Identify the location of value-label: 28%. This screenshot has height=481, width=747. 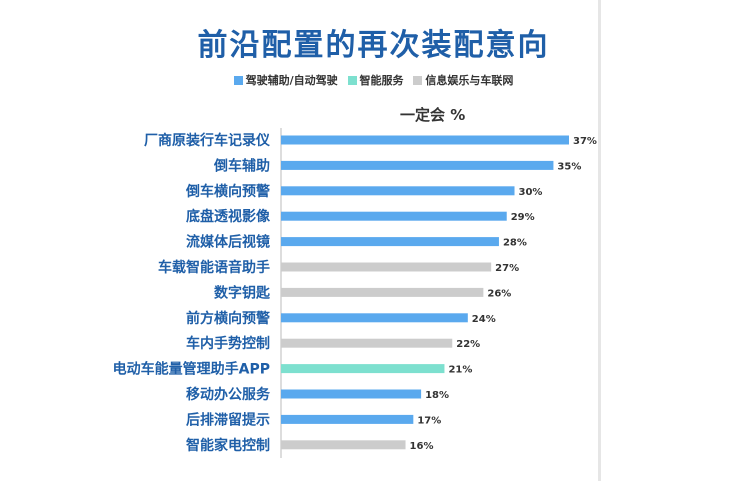
(515, 243).